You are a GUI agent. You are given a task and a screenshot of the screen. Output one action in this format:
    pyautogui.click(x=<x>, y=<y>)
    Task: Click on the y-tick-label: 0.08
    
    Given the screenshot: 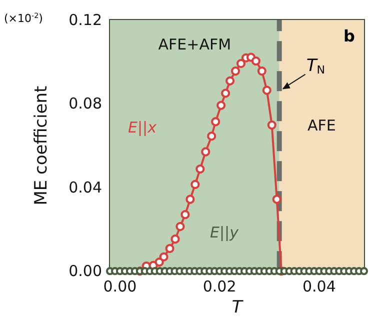 What is the action you would take?
    pyautogui.click(x=85, y=103)
    